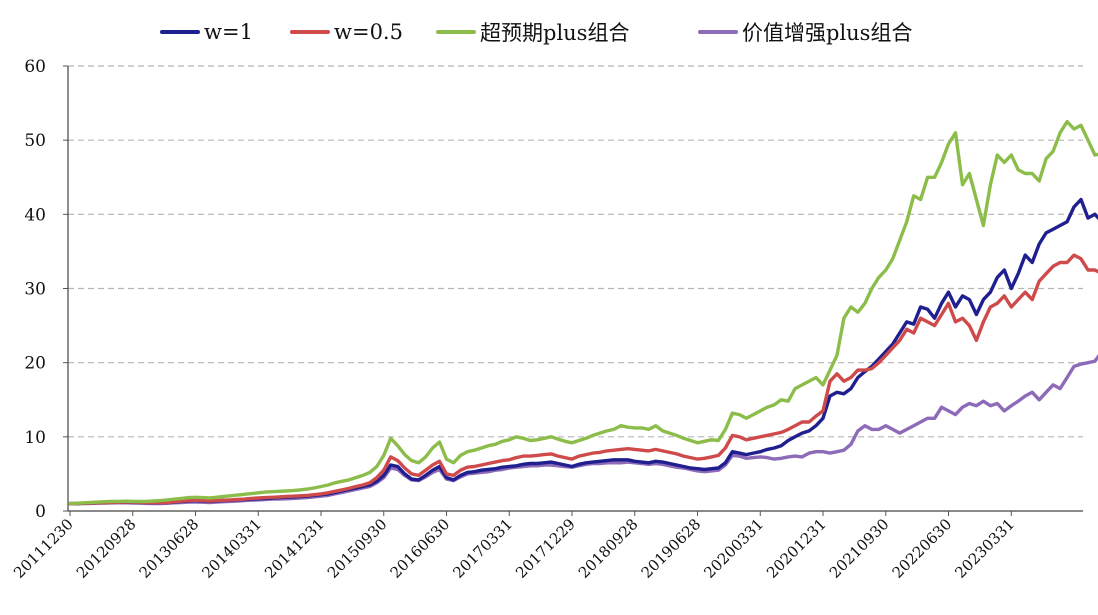  I want to click on legend-label-jiazhi: 价值增强plus组合, so click(827, 33).